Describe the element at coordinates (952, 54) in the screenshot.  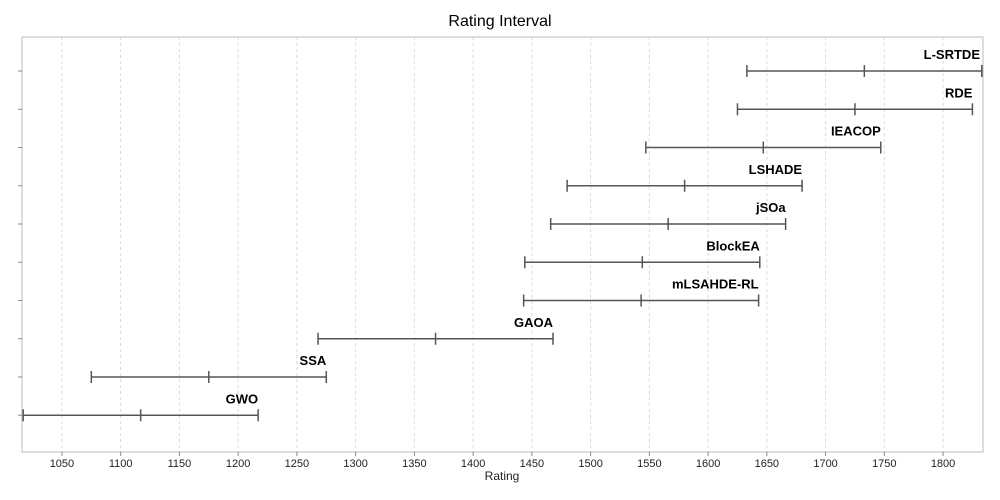
I see `series-label: L-SRTDE` at that location.